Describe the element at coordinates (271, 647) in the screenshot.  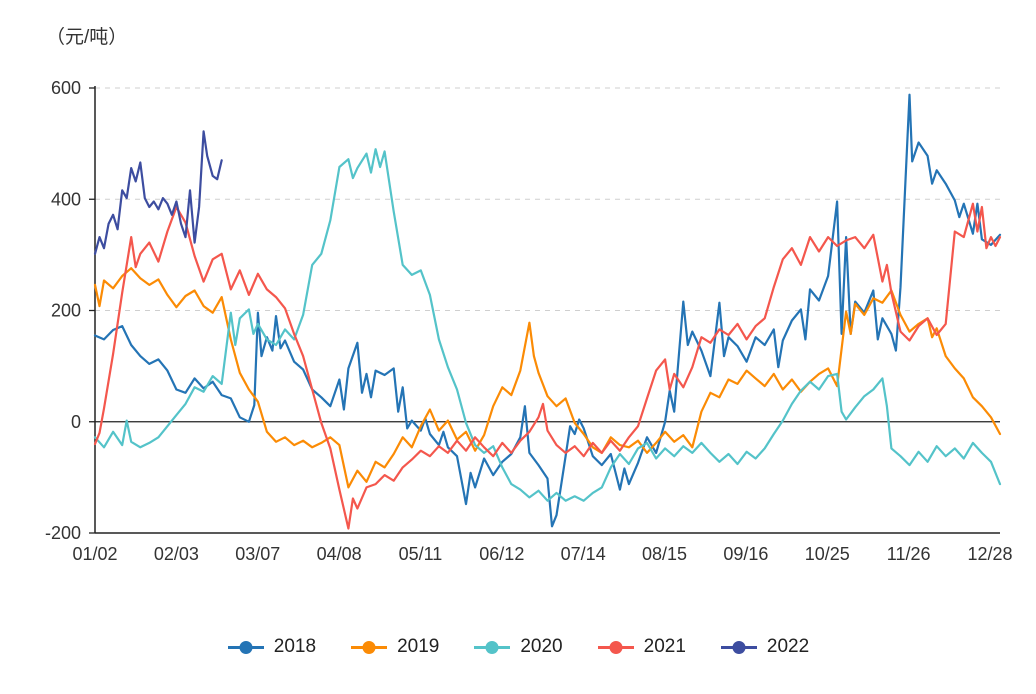
I see `legend-item-2018: 2018` at that location.